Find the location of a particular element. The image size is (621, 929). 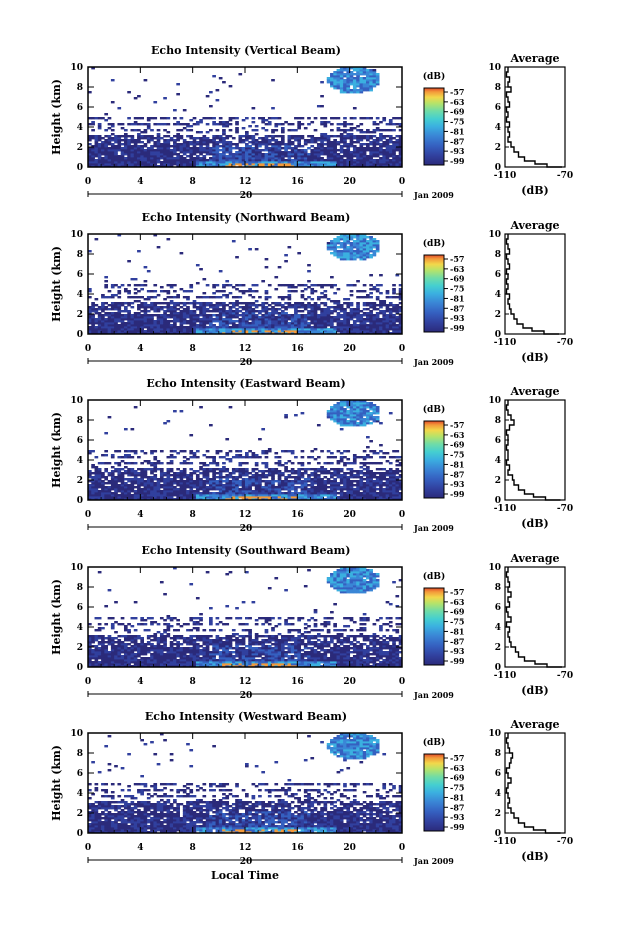

x-tick-label: 16 is located at coordinates (297, 182).